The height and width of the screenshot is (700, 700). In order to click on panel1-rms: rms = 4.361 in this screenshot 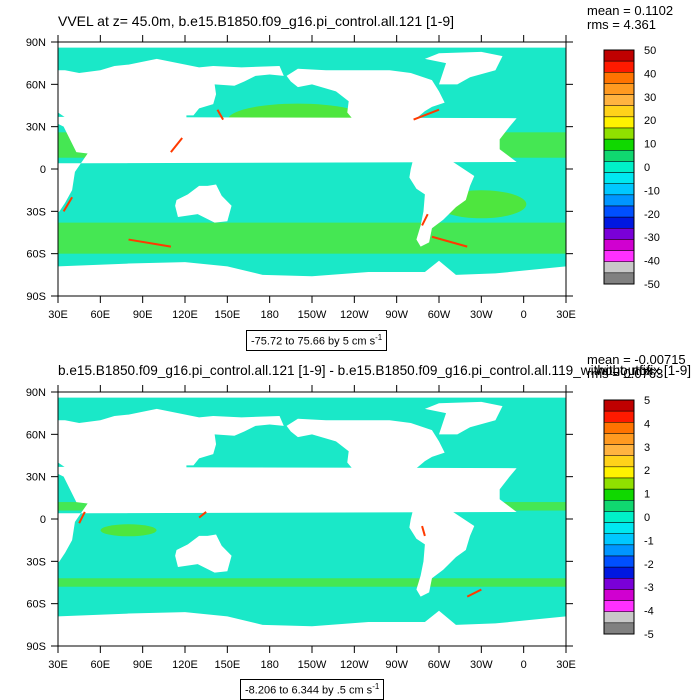, I will do `click(622, 24)`.